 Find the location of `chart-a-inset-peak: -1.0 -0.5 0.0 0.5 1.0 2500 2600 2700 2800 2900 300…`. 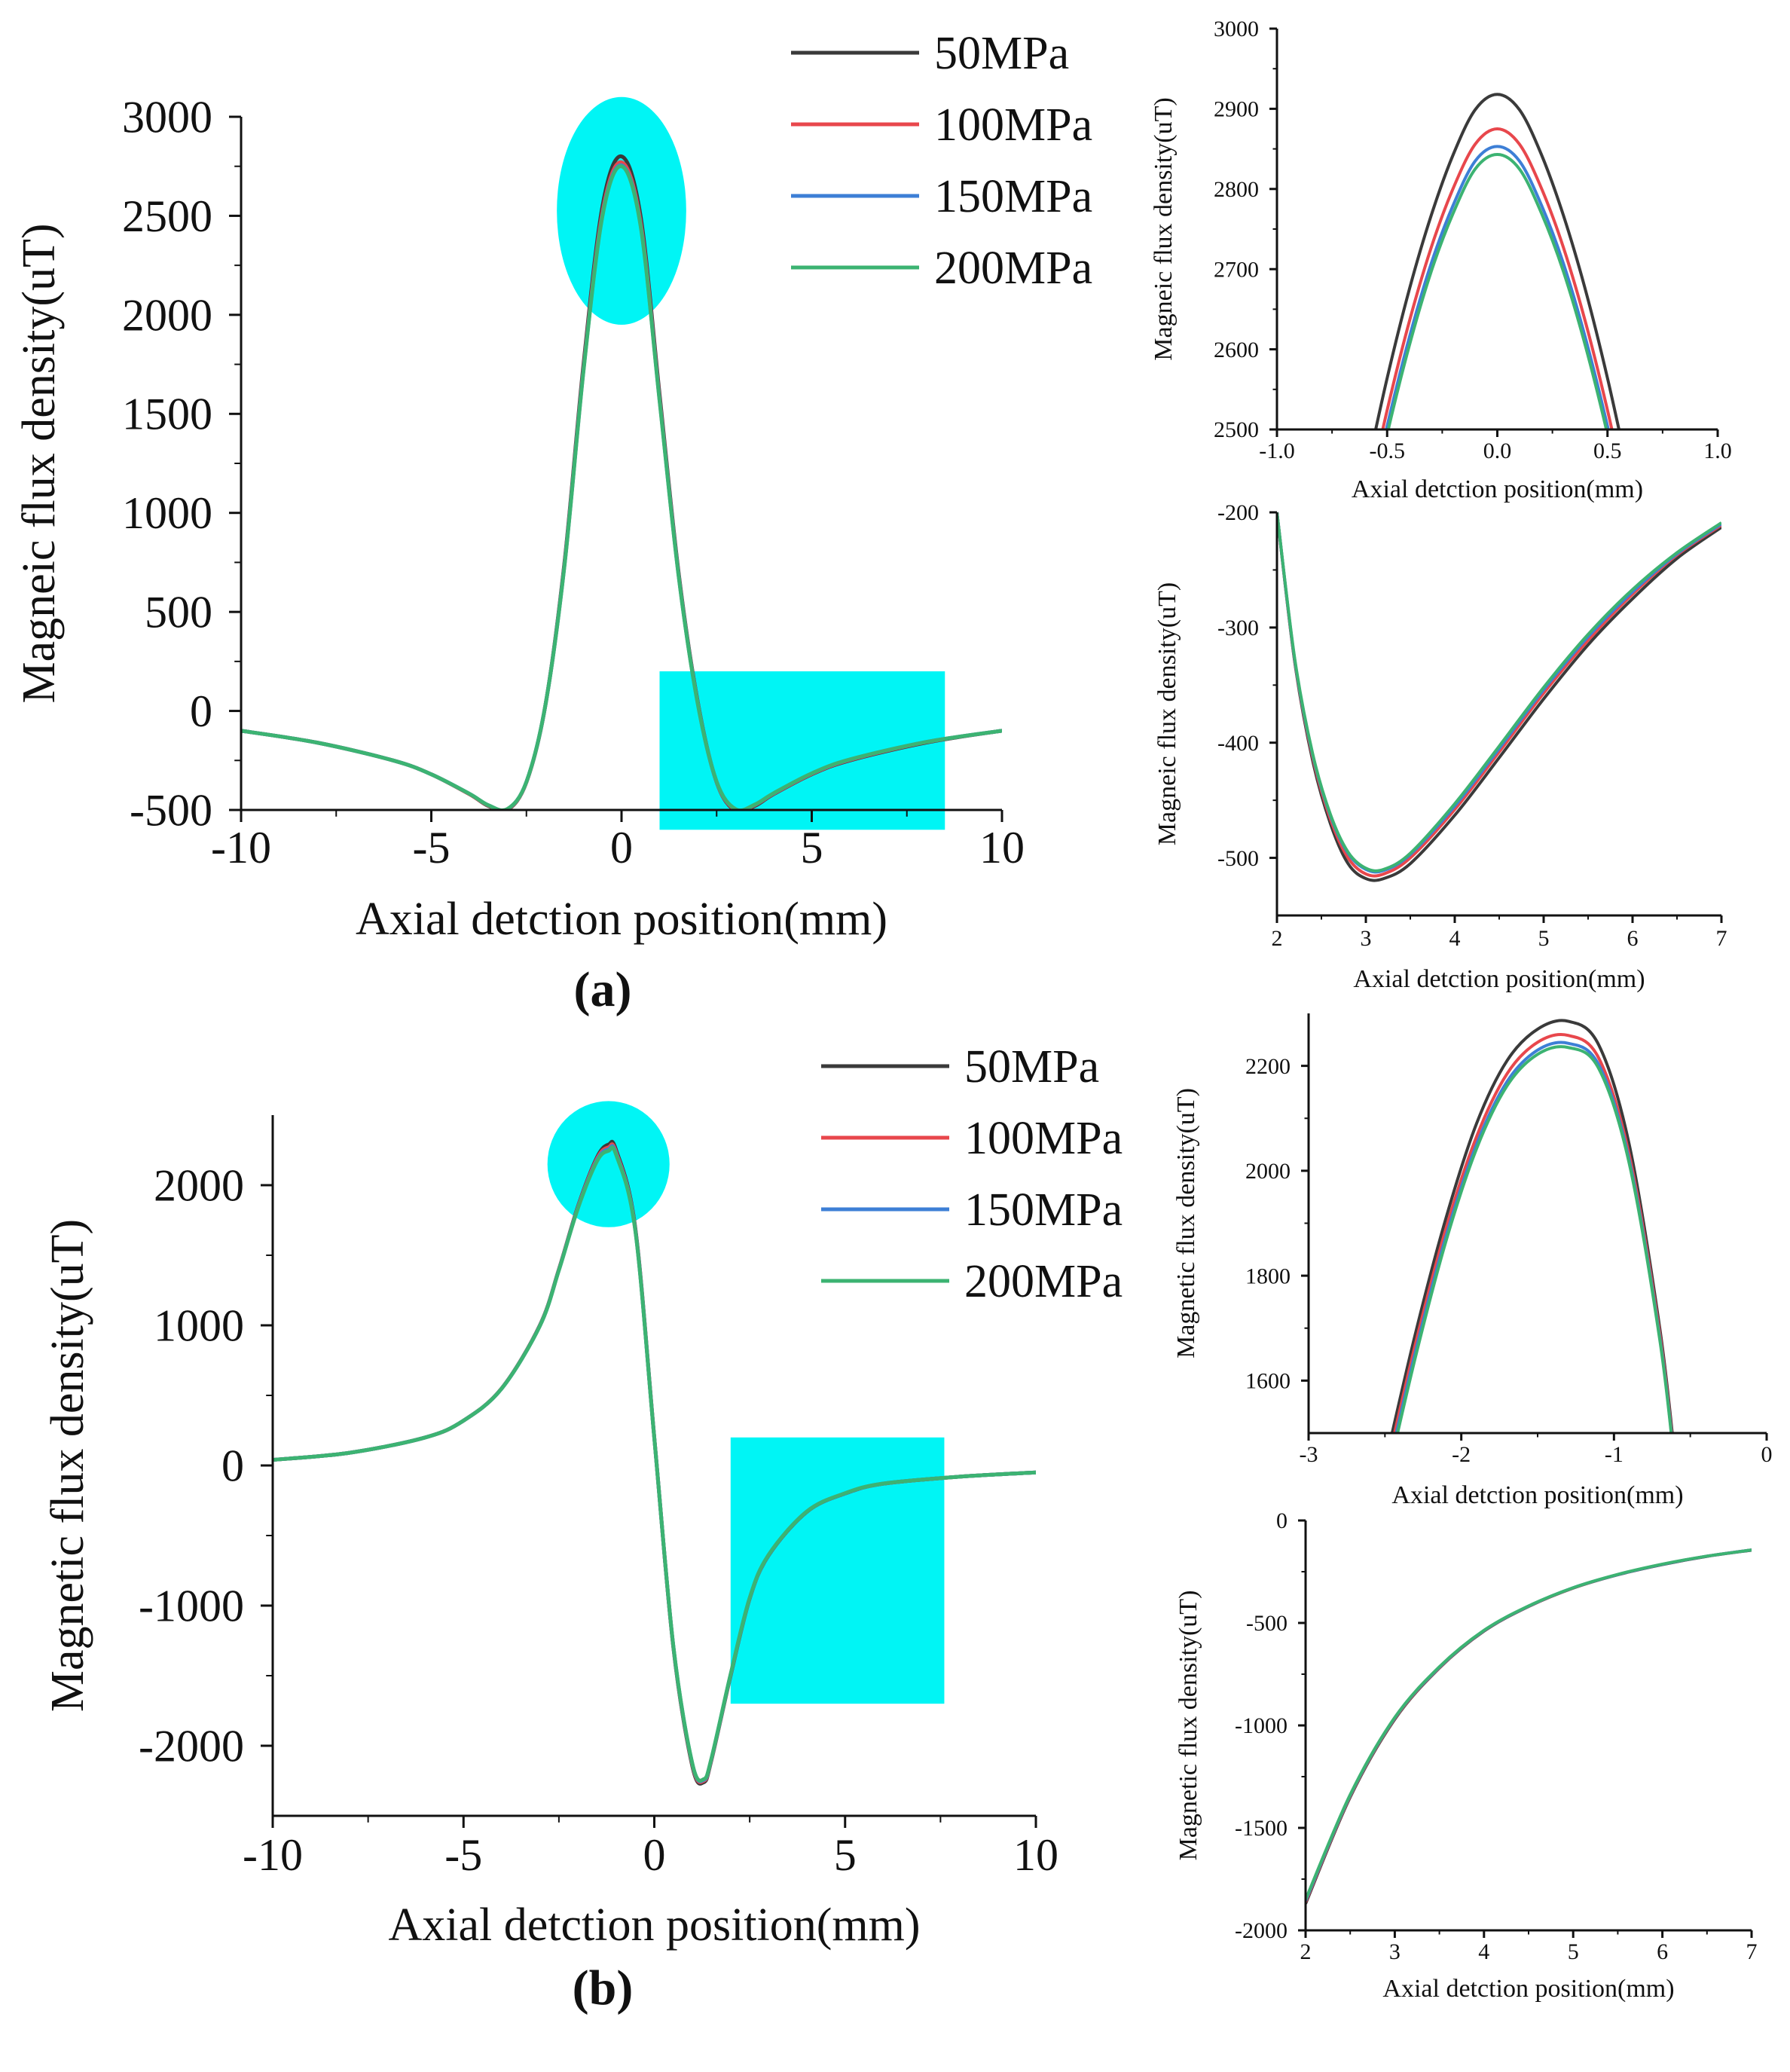

chart-a-inset-peak: -1.0 -0.5 0.0 0.5 1.0 2500 2600 2700 2800 2900 300… is located at coordinates (1441, 260).